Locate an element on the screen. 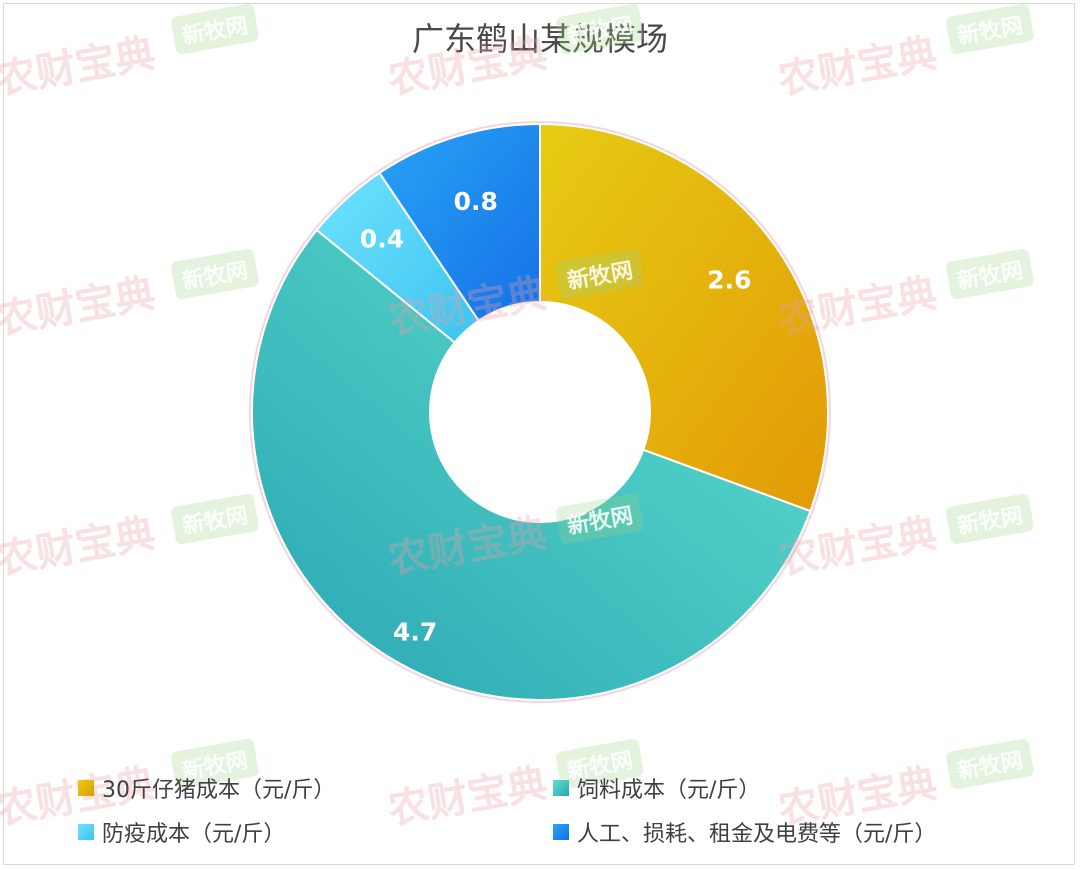 This screenshot has height=870, width=1080. data-label-vaccine: 0.4 is located at coordinates (382, 239).